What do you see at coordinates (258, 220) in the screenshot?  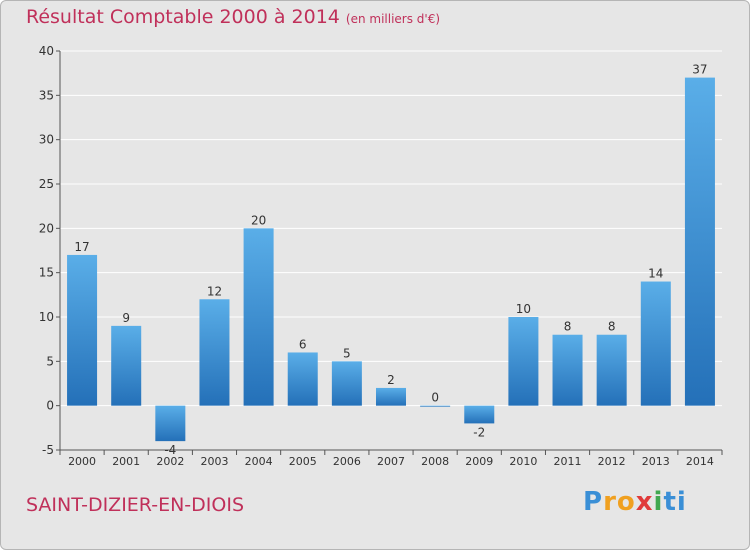 I see `value-label-2004: 20` at bounding box center [258, 220].